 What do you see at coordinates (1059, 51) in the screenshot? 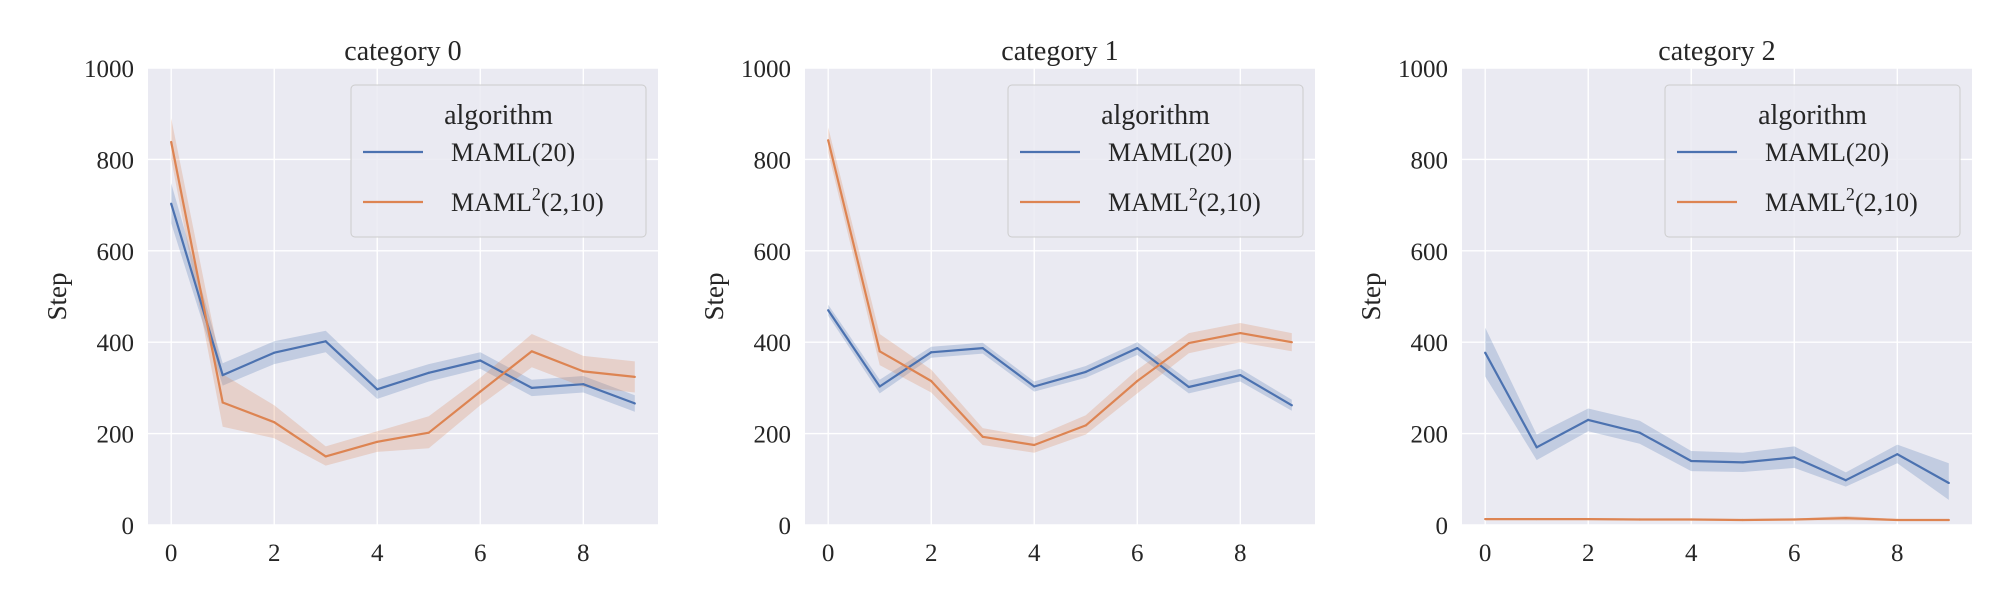
I see `chart-title: category 1` at bounding box center [1059, 51].